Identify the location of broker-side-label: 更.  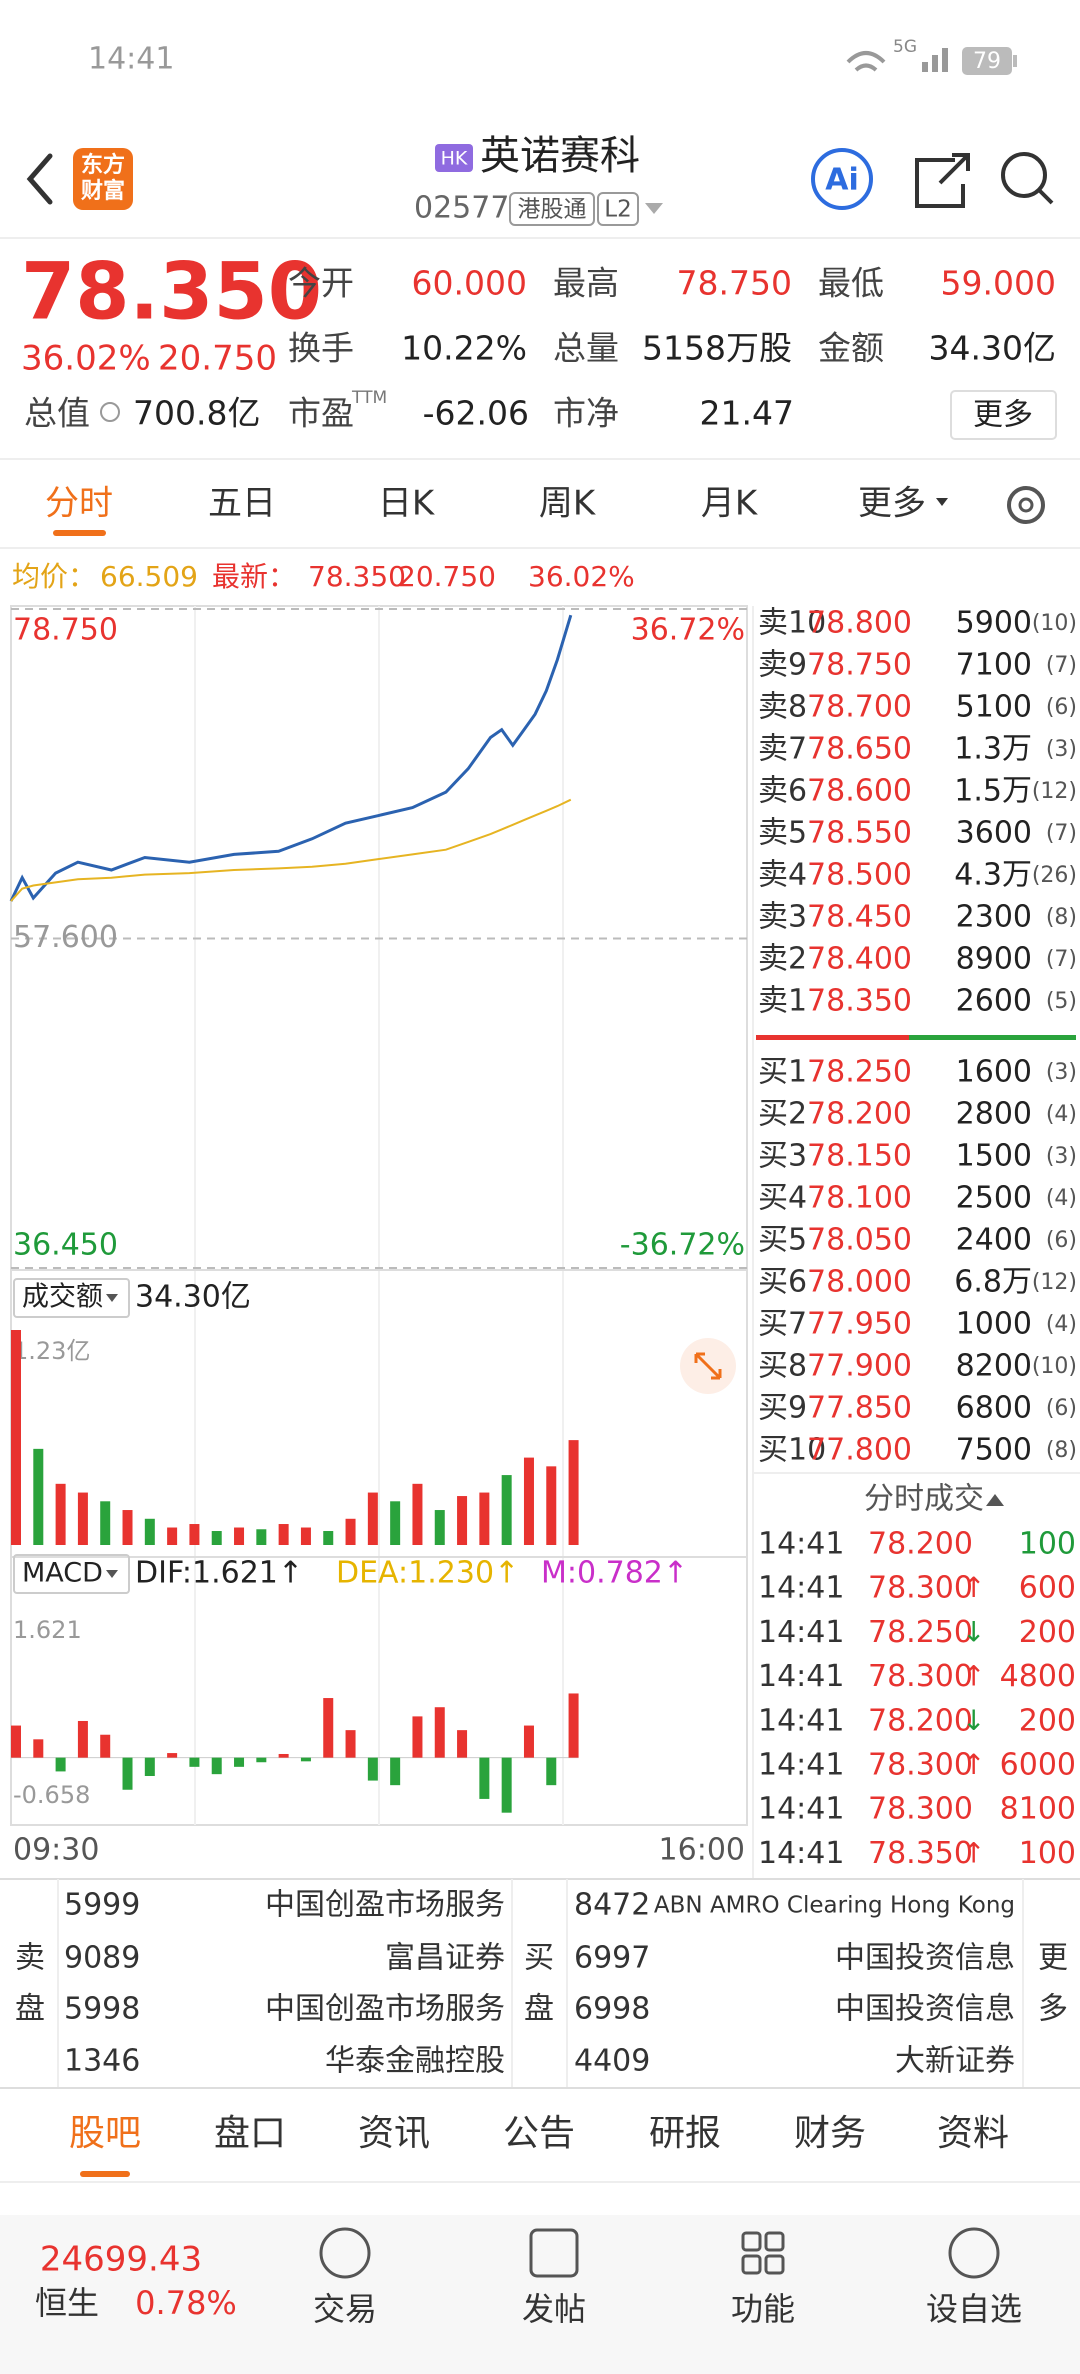
(1053, 1958).